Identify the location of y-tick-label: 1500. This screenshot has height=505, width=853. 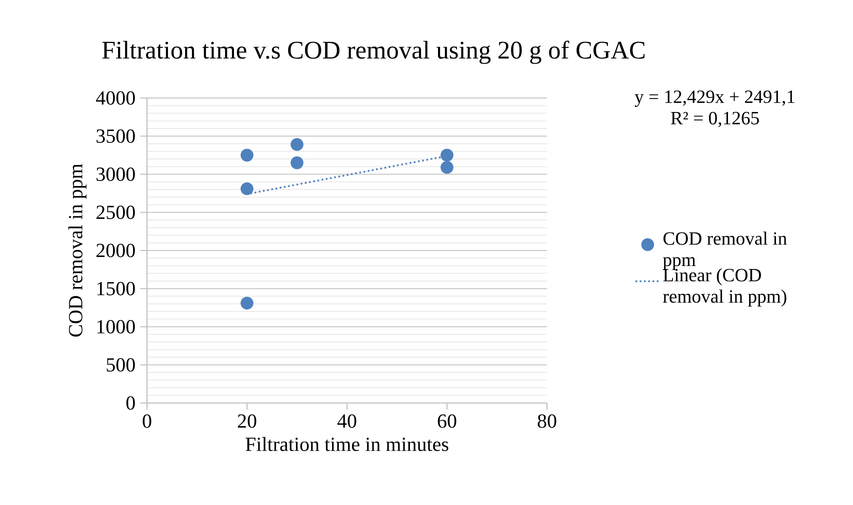
(116, 289).